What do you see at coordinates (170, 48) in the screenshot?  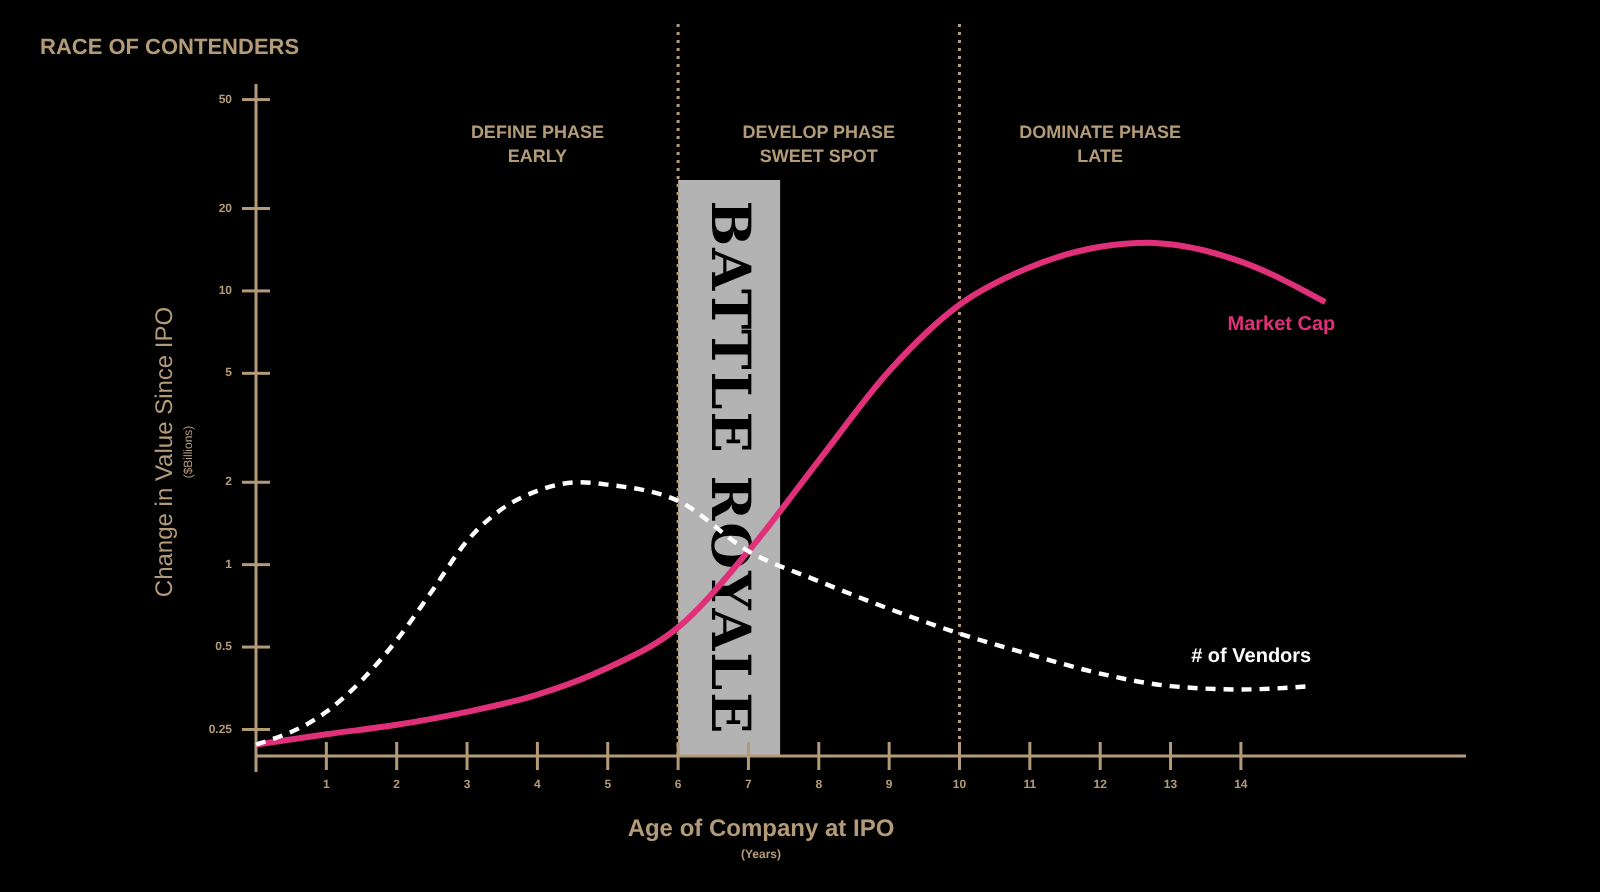 I see `chart-title: RACE OF CONTENDERS` at bounding box center [170, 48].